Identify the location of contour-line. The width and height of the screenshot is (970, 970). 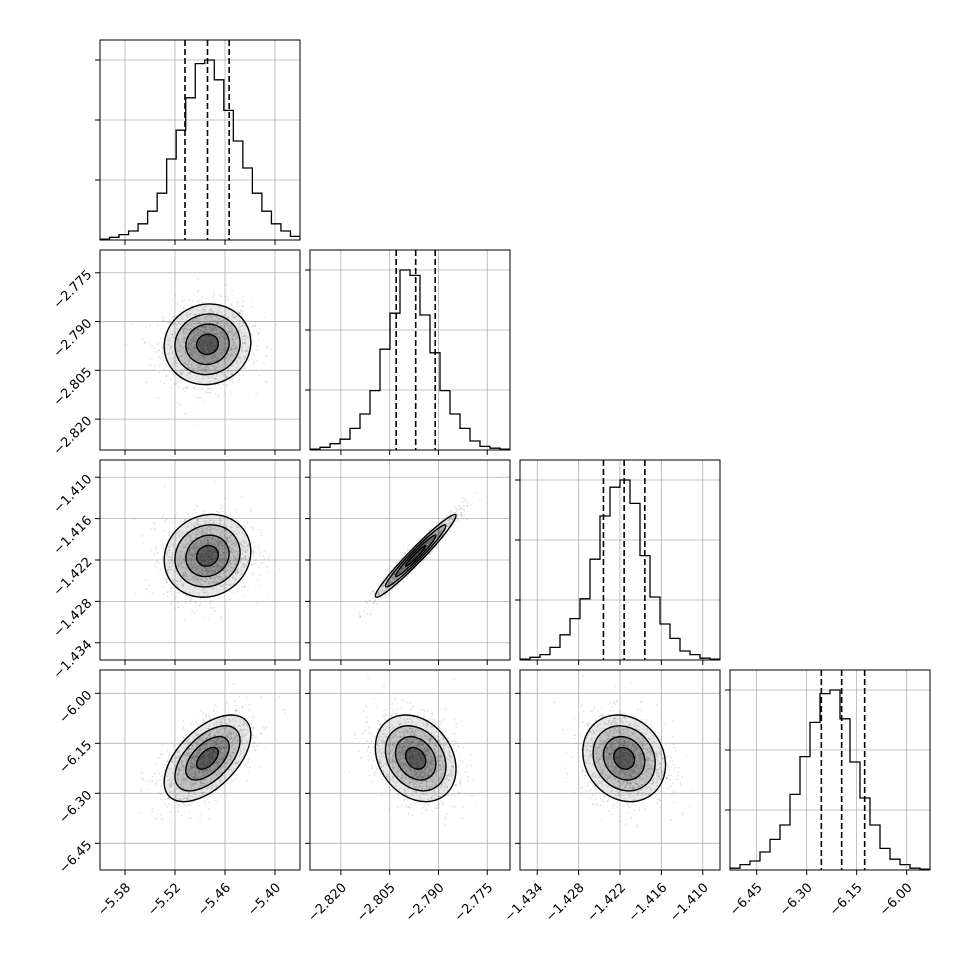
(207, 555).